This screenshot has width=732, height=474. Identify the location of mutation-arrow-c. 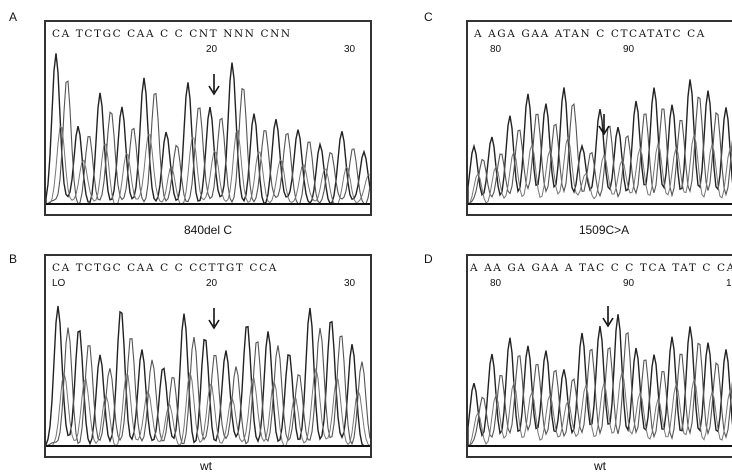
(604, 125).